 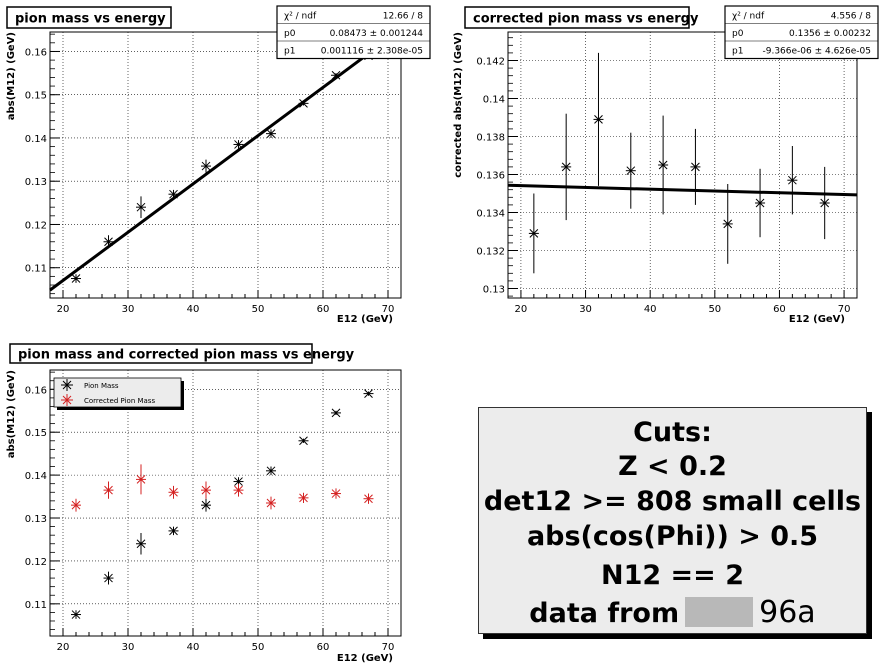 I want to click on chart3-y-tick-label: 0.11, so click(x=36, y=605).